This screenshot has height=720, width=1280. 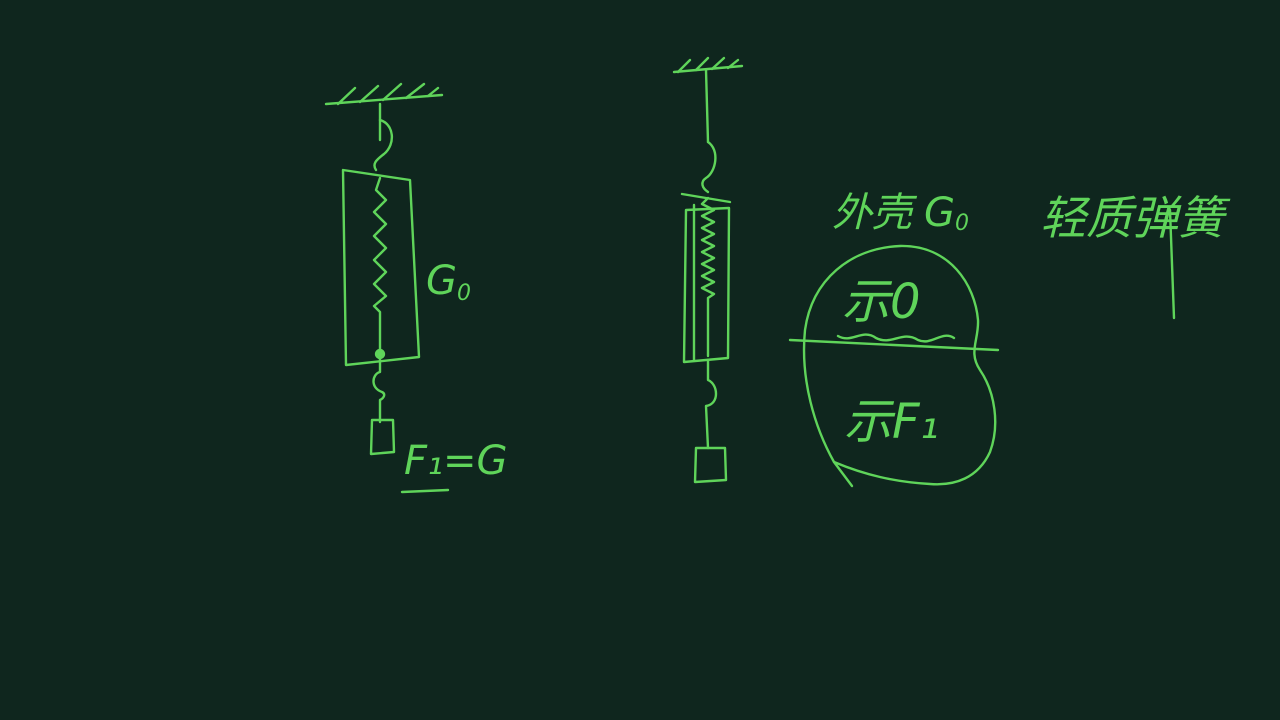 I want to click on middle-top-hook, so click(x=709, y=167).